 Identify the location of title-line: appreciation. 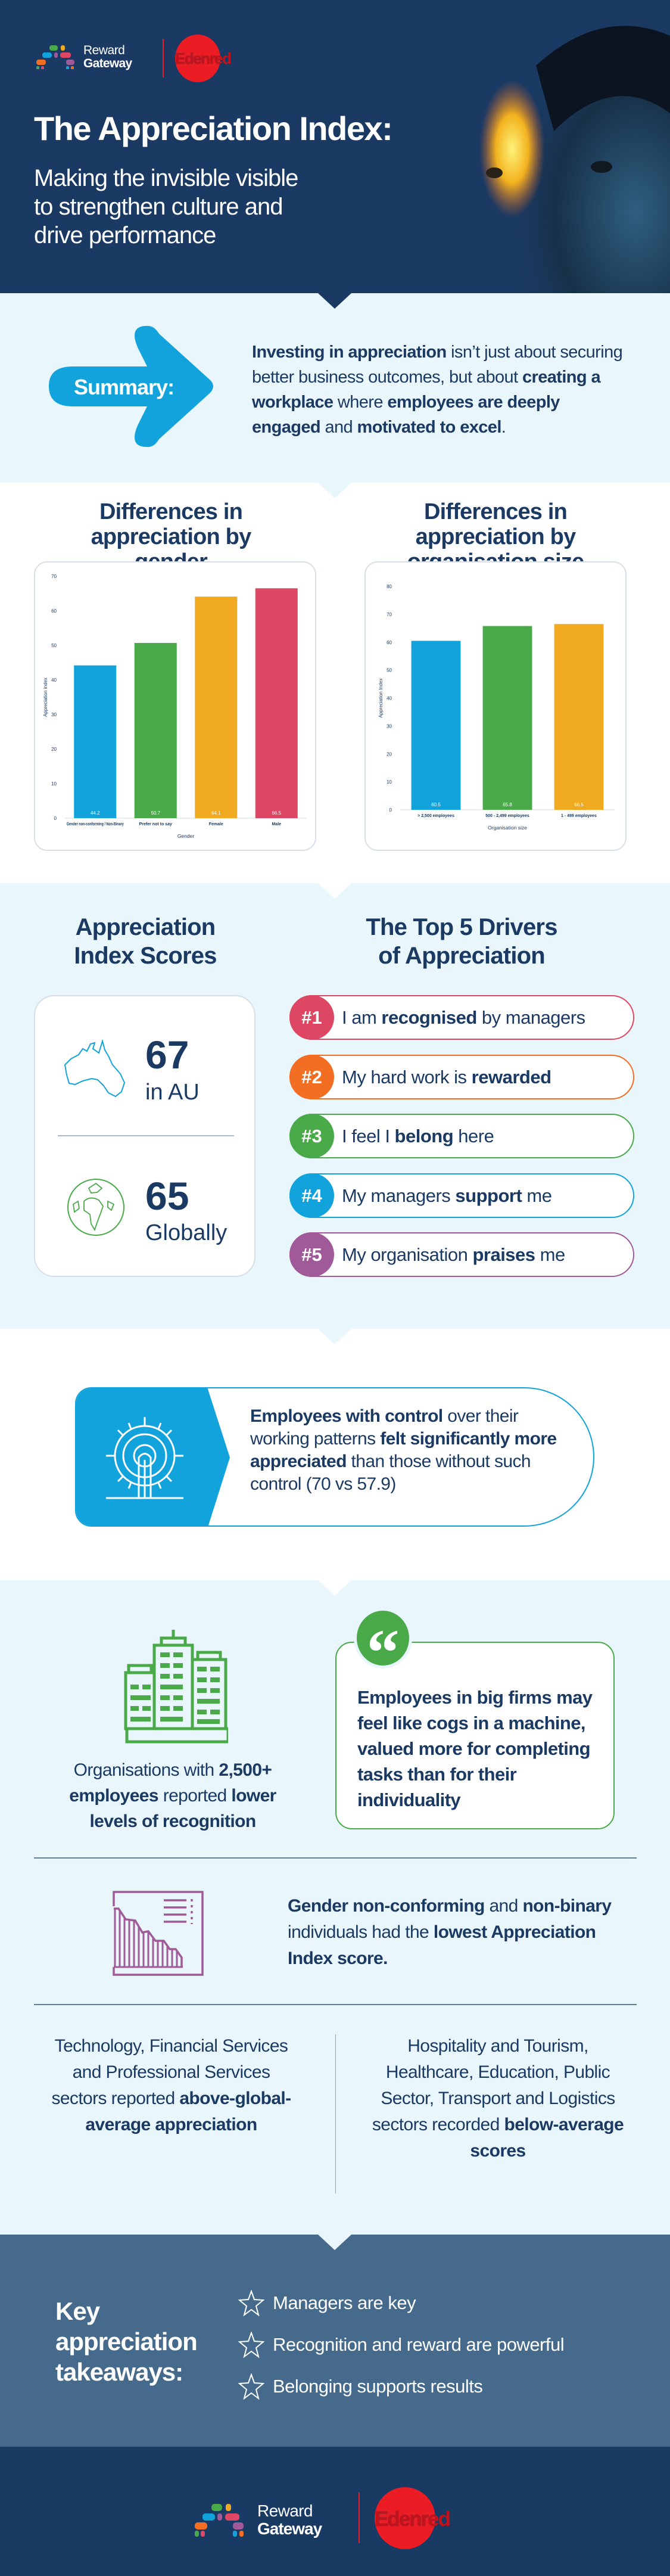
(126, 2342).